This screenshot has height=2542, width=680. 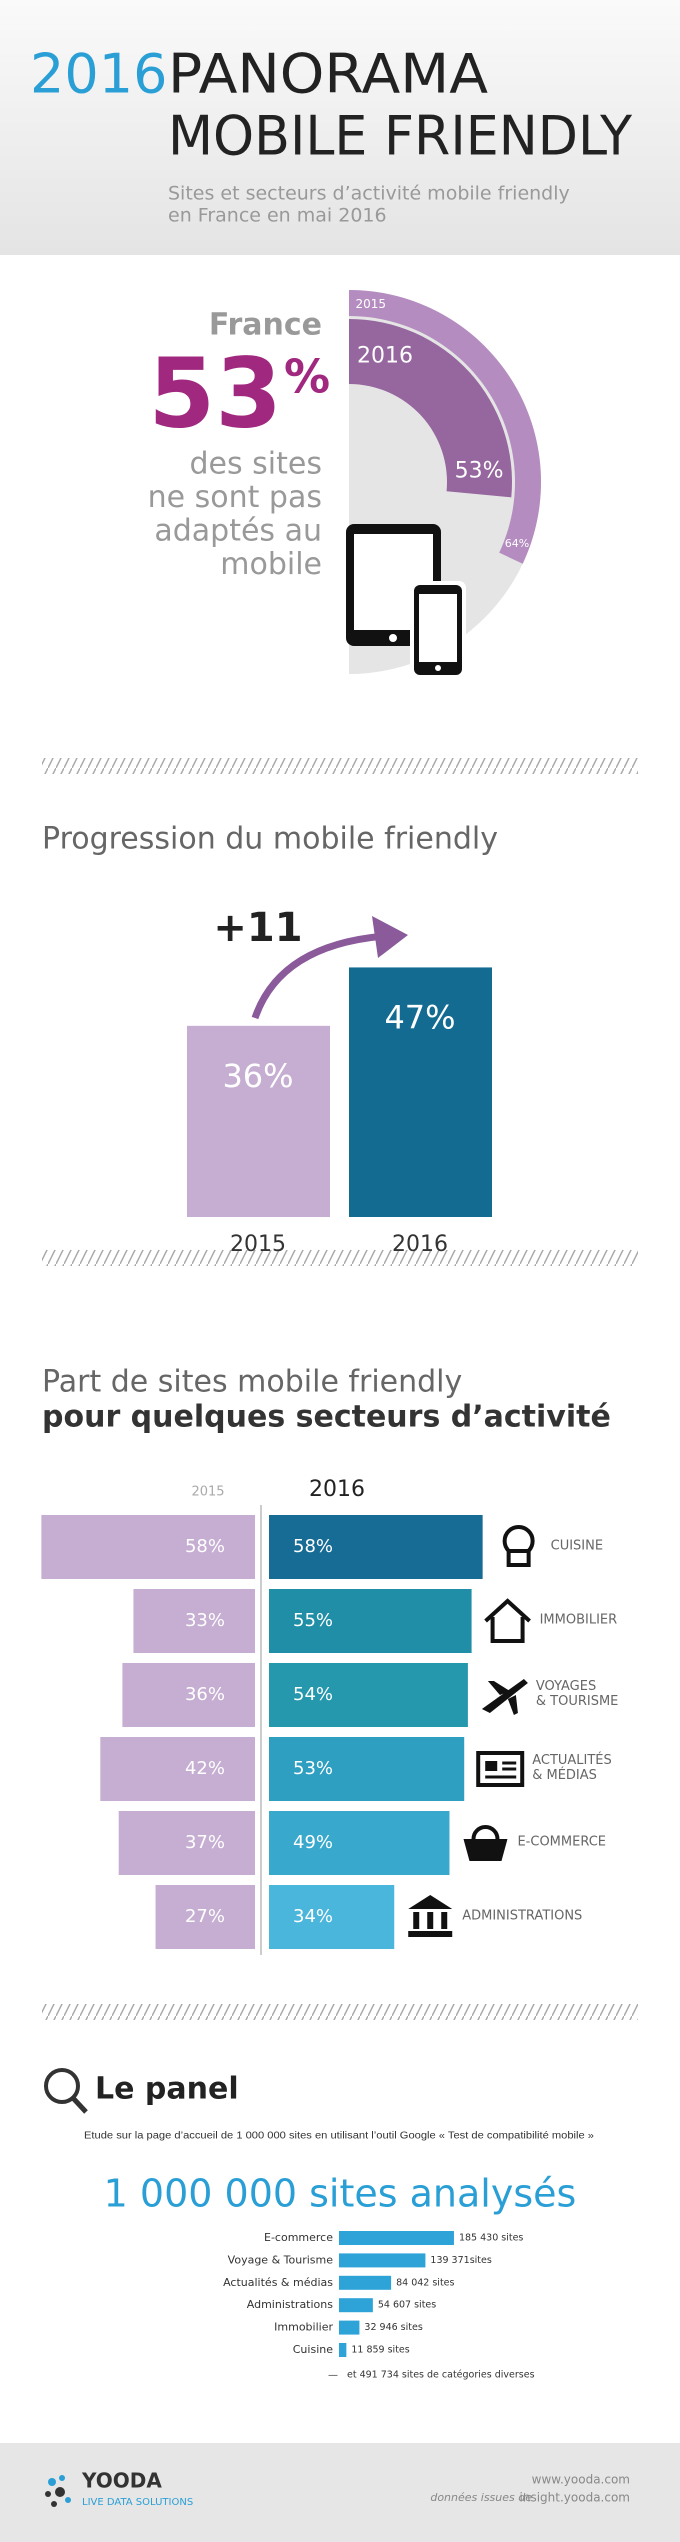 I want to click on footer-bg, so click(x=340, y=2492).